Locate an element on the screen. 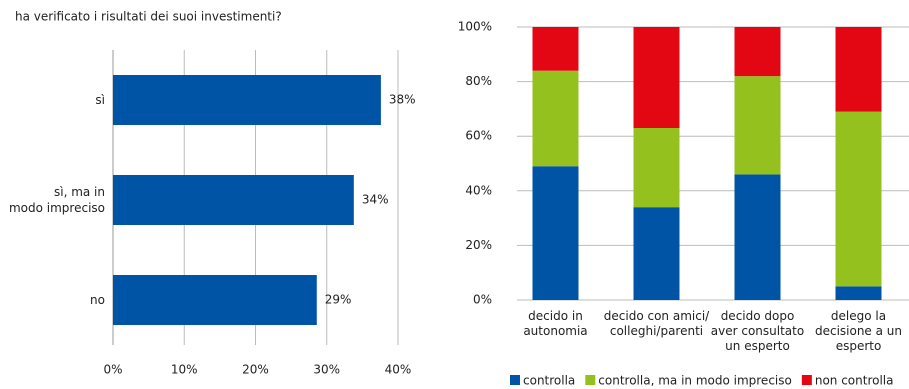 This screenshot has height=389, width=909. label-line: sì is located at coordinates (100, 100).